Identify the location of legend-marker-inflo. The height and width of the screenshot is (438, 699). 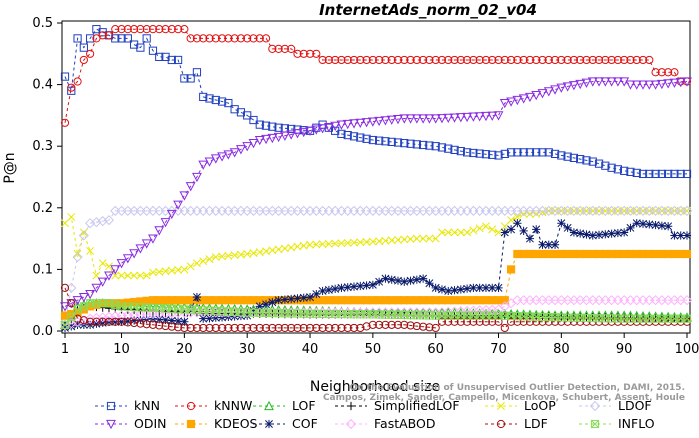
(595, 424).